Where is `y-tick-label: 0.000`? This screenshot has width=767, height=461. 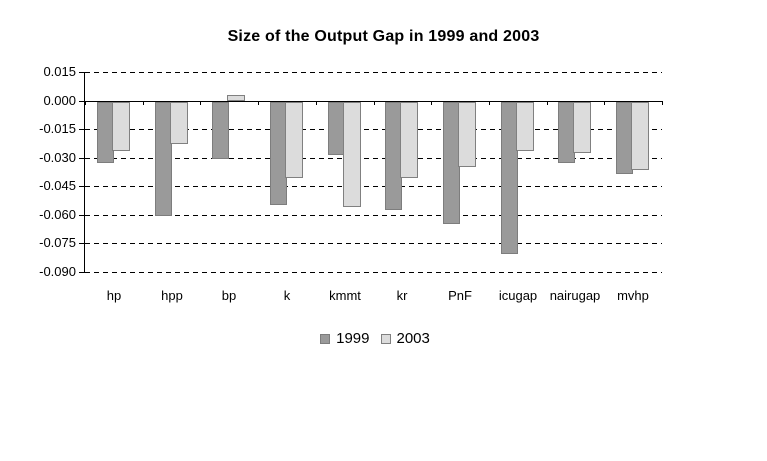 y-tick-label: 0.000 is located at coordinates (59, 100).